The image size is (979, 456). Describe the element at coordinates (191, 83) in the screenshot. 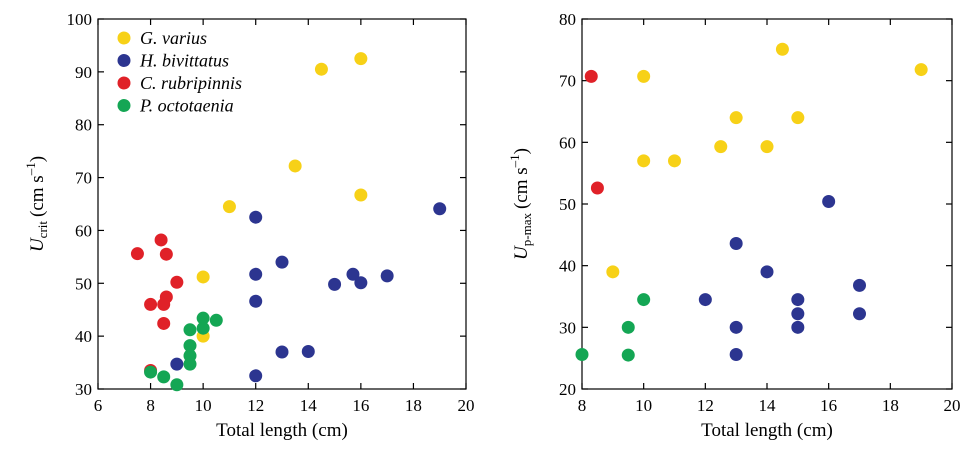

I see `legend-label: C. rubripinnis` at that location.